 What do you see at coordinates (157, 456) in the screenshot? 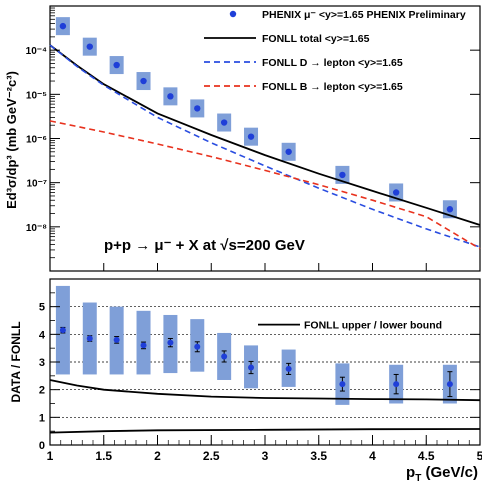
I see `bottom-x-tick-label: 2` at bounding box center [157, 456].